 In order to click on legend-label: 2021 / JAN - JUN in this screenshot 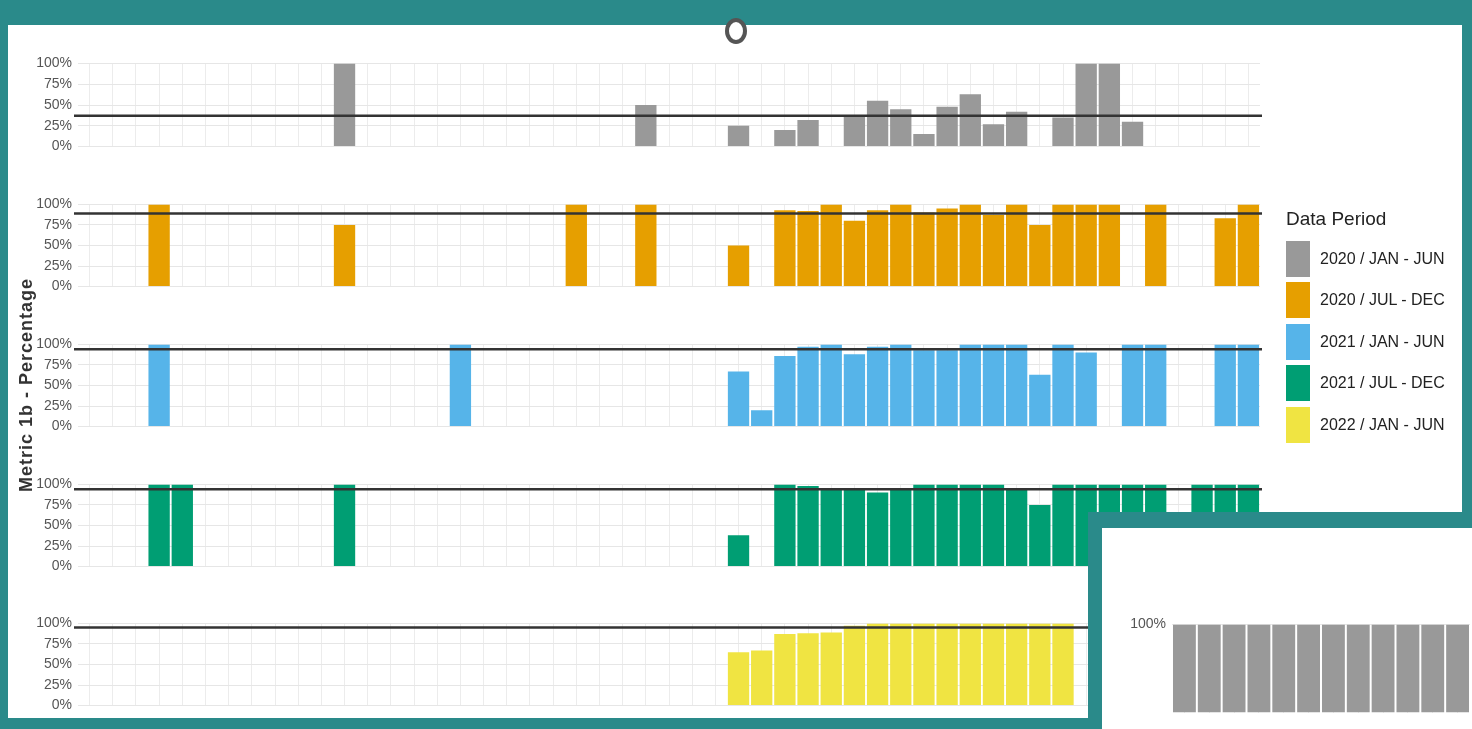, I will do `click(1382, 341)`.